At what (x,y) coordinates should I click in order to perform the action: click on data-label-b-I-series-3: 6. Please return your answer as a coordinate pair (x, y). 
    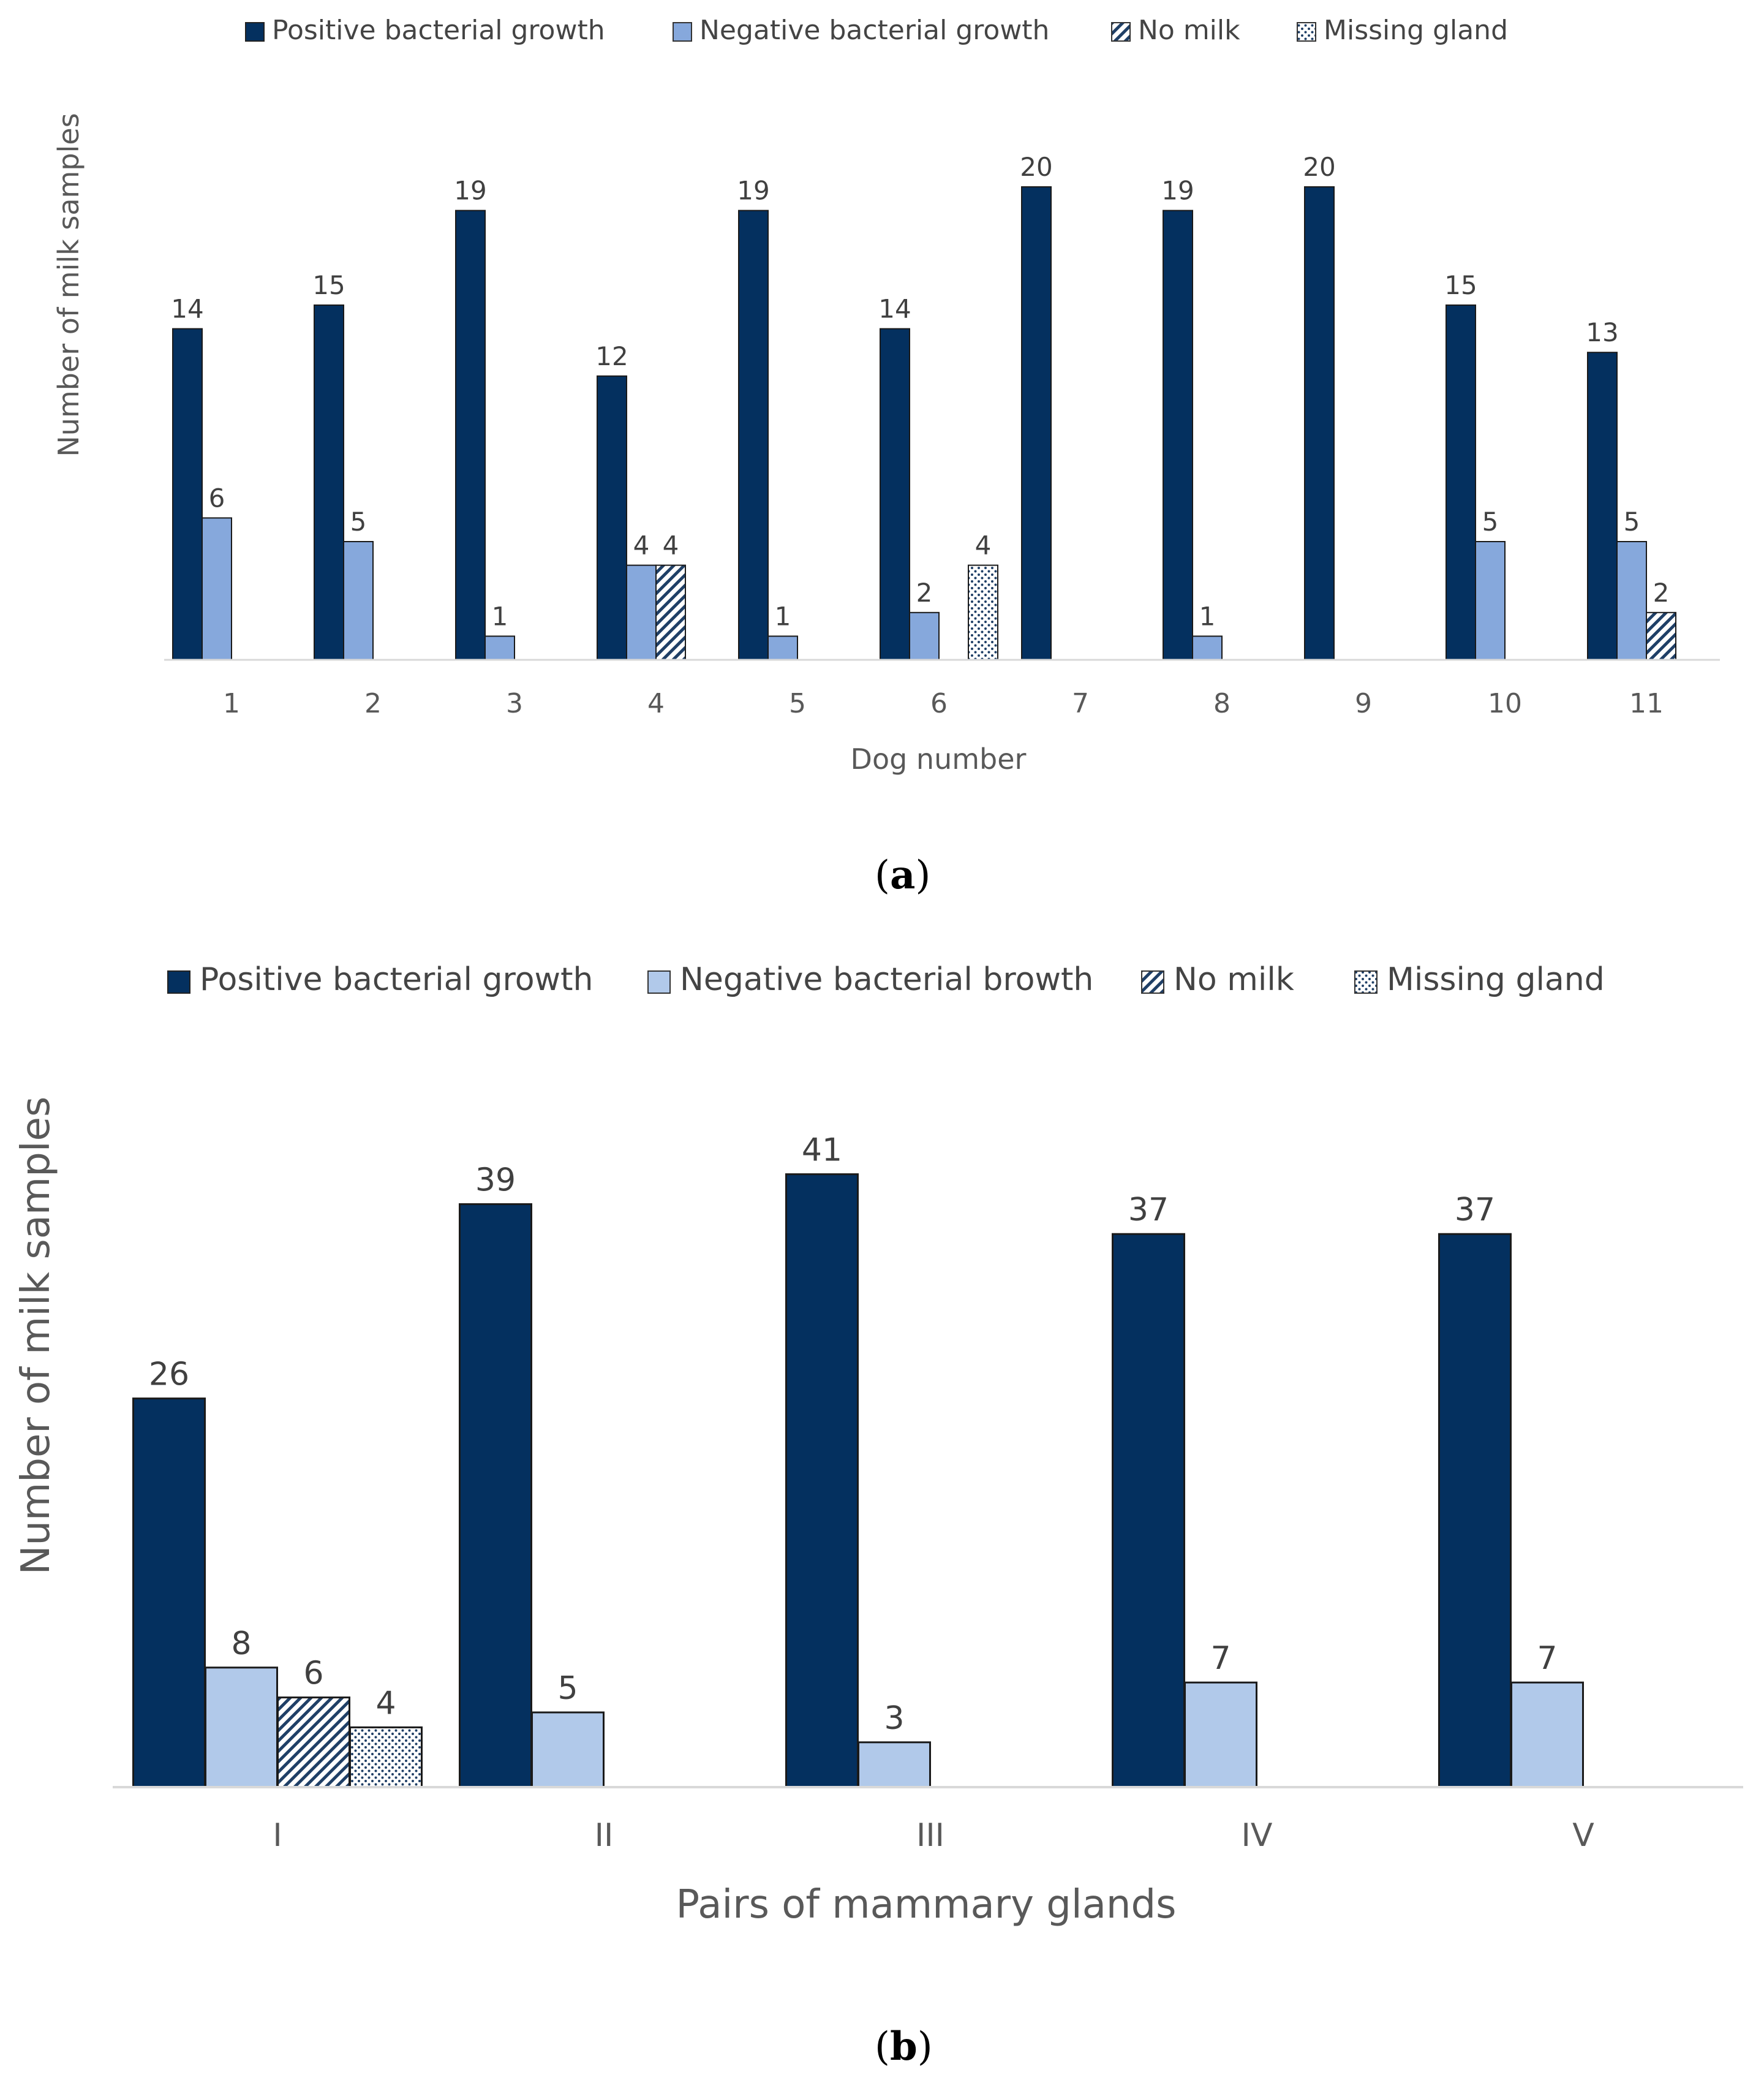
    Looking at the image, I should click on (313, 1674).